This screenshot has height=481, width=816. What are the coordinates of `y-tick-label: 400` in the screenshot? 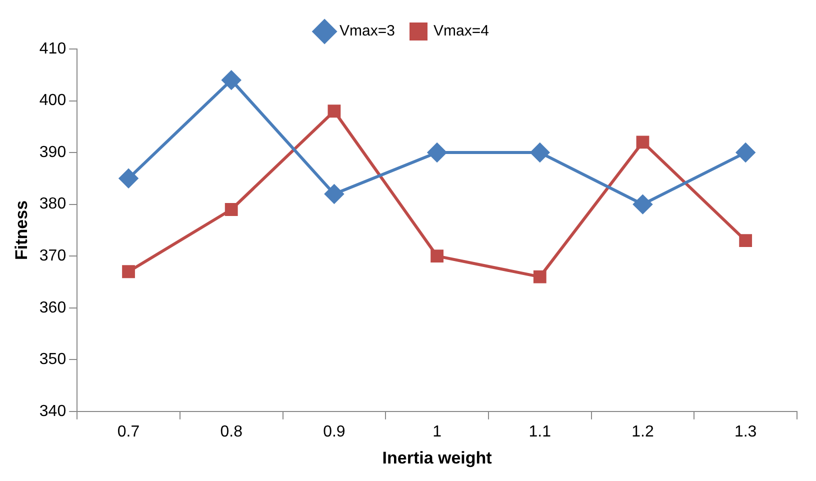 It's located at (52, 101).